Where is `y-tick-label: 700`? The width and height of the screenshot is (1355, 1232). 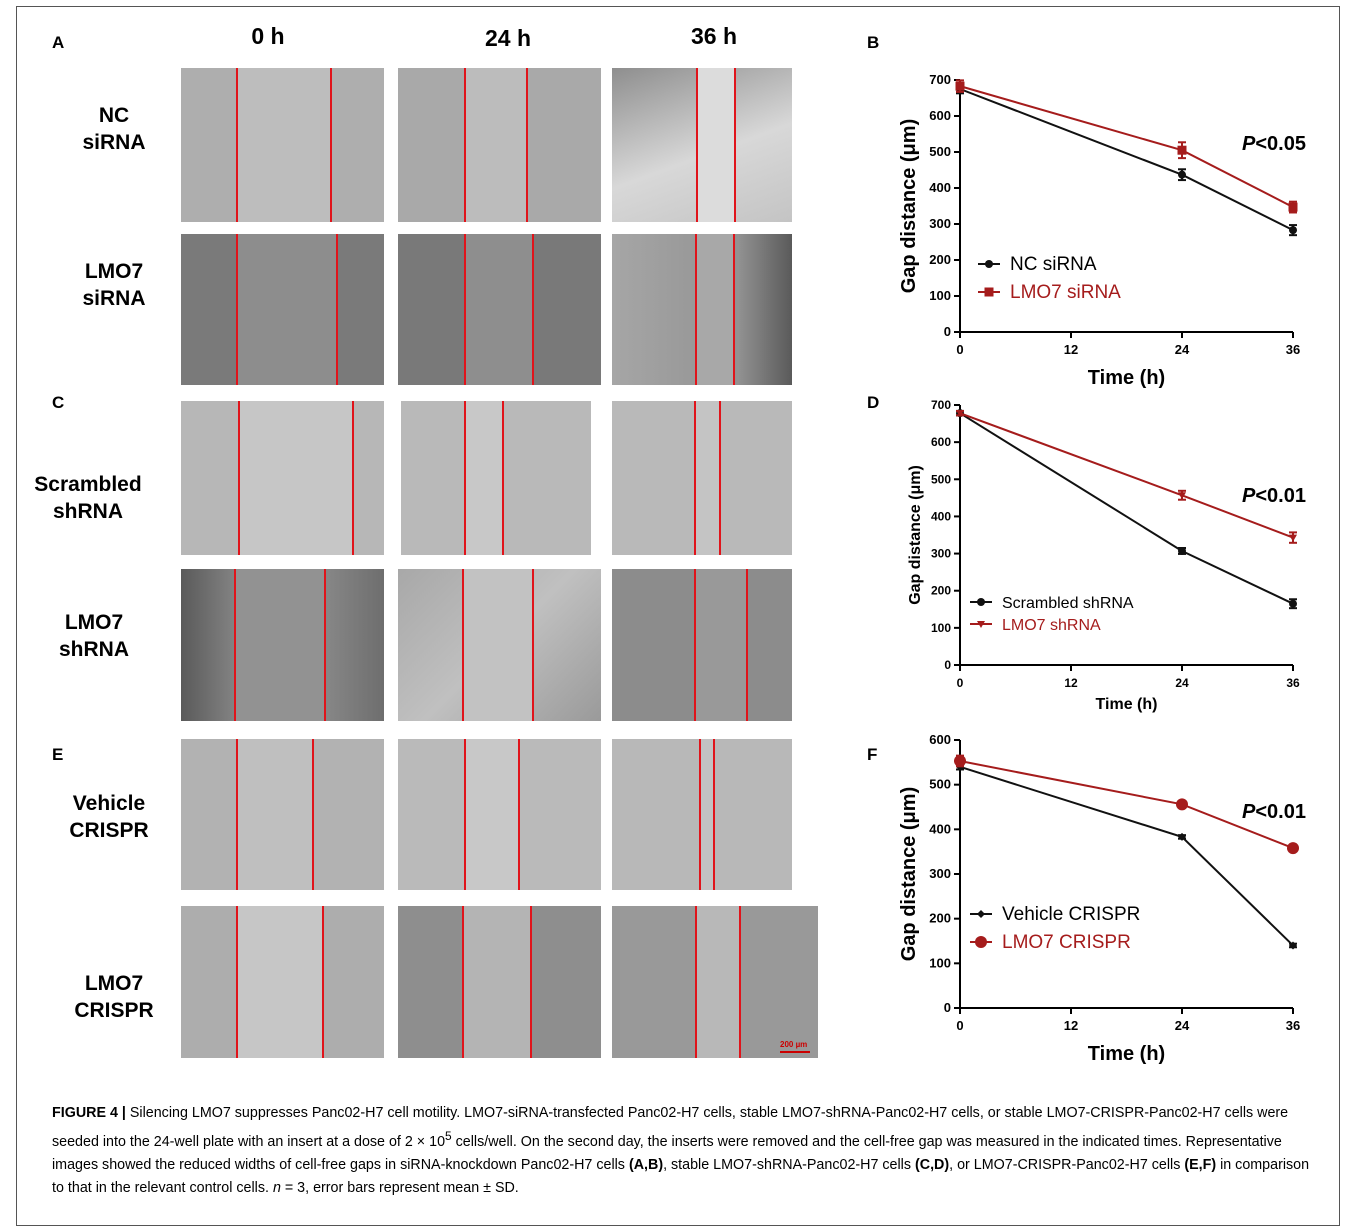
y-tick-label: 700 is located at coordinates (941, 405).